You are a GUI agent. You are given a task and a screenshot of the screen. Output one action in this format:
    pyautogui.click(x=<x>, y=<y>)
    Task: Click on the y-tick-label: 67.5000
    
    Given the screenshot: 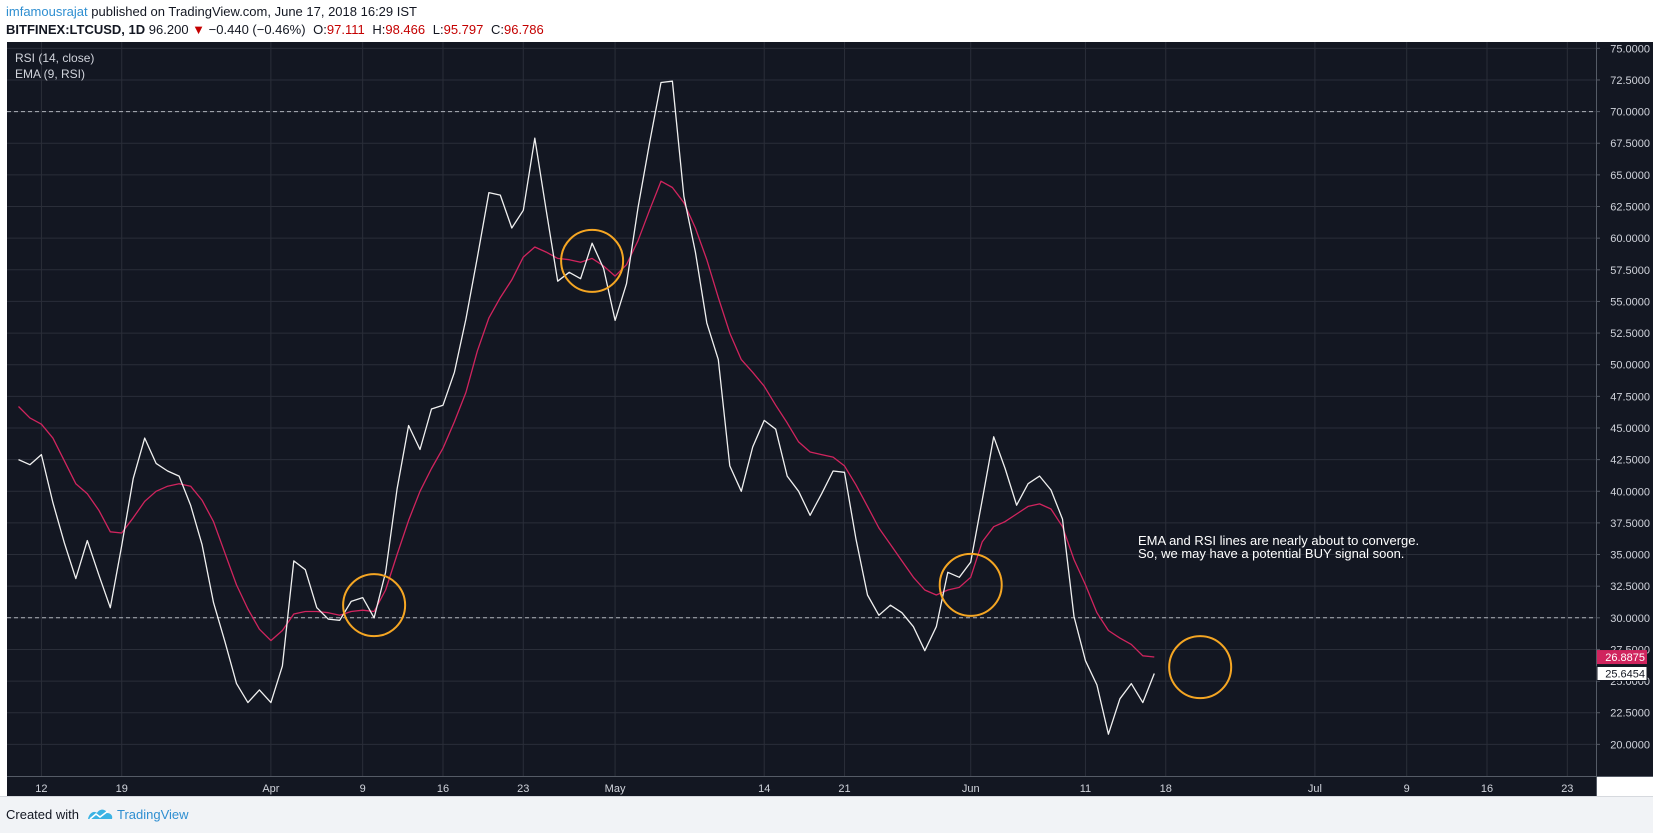 What is the action you would take?
    pyautogui.click(x=1630, y=144)
    